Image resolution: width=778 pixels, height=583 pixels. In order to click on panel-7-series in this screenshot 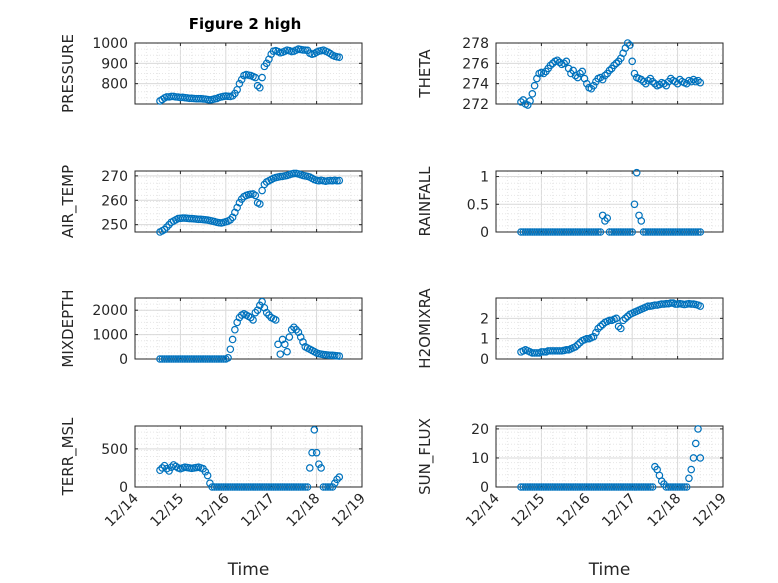, I will do `click(250, 458)`.